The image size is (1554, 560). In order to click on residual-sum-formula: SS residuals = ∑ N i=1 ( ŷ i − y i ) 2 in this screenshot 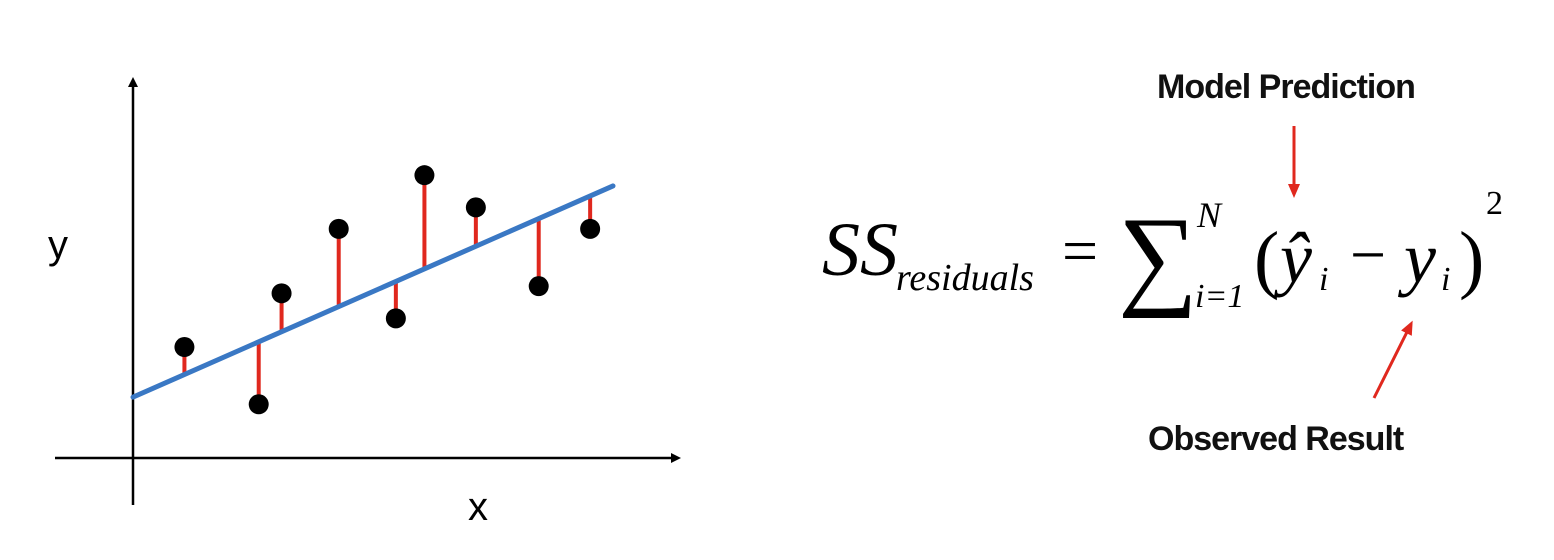, I will do `click(1162, 252)`.